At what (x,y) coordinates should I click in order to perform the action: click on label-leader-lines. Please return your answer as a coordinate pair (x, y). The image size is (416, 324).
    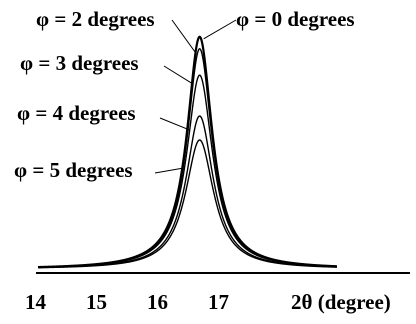
    Looking at the image, I should click on (195, 96).